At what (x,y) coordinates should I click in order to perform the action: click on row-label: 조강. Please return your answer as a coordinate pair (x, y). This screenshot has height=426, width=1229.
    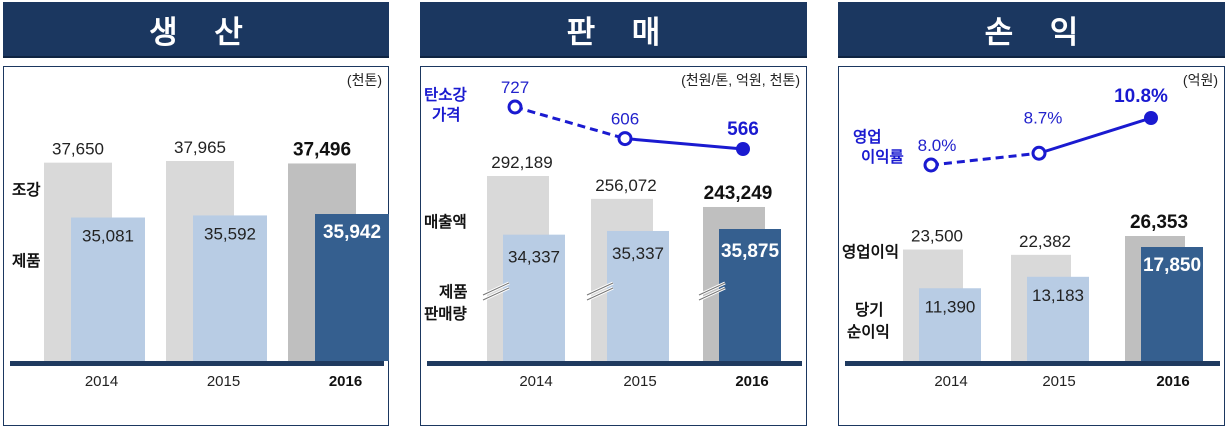
    Looking at the image, I should click on (26, 190).